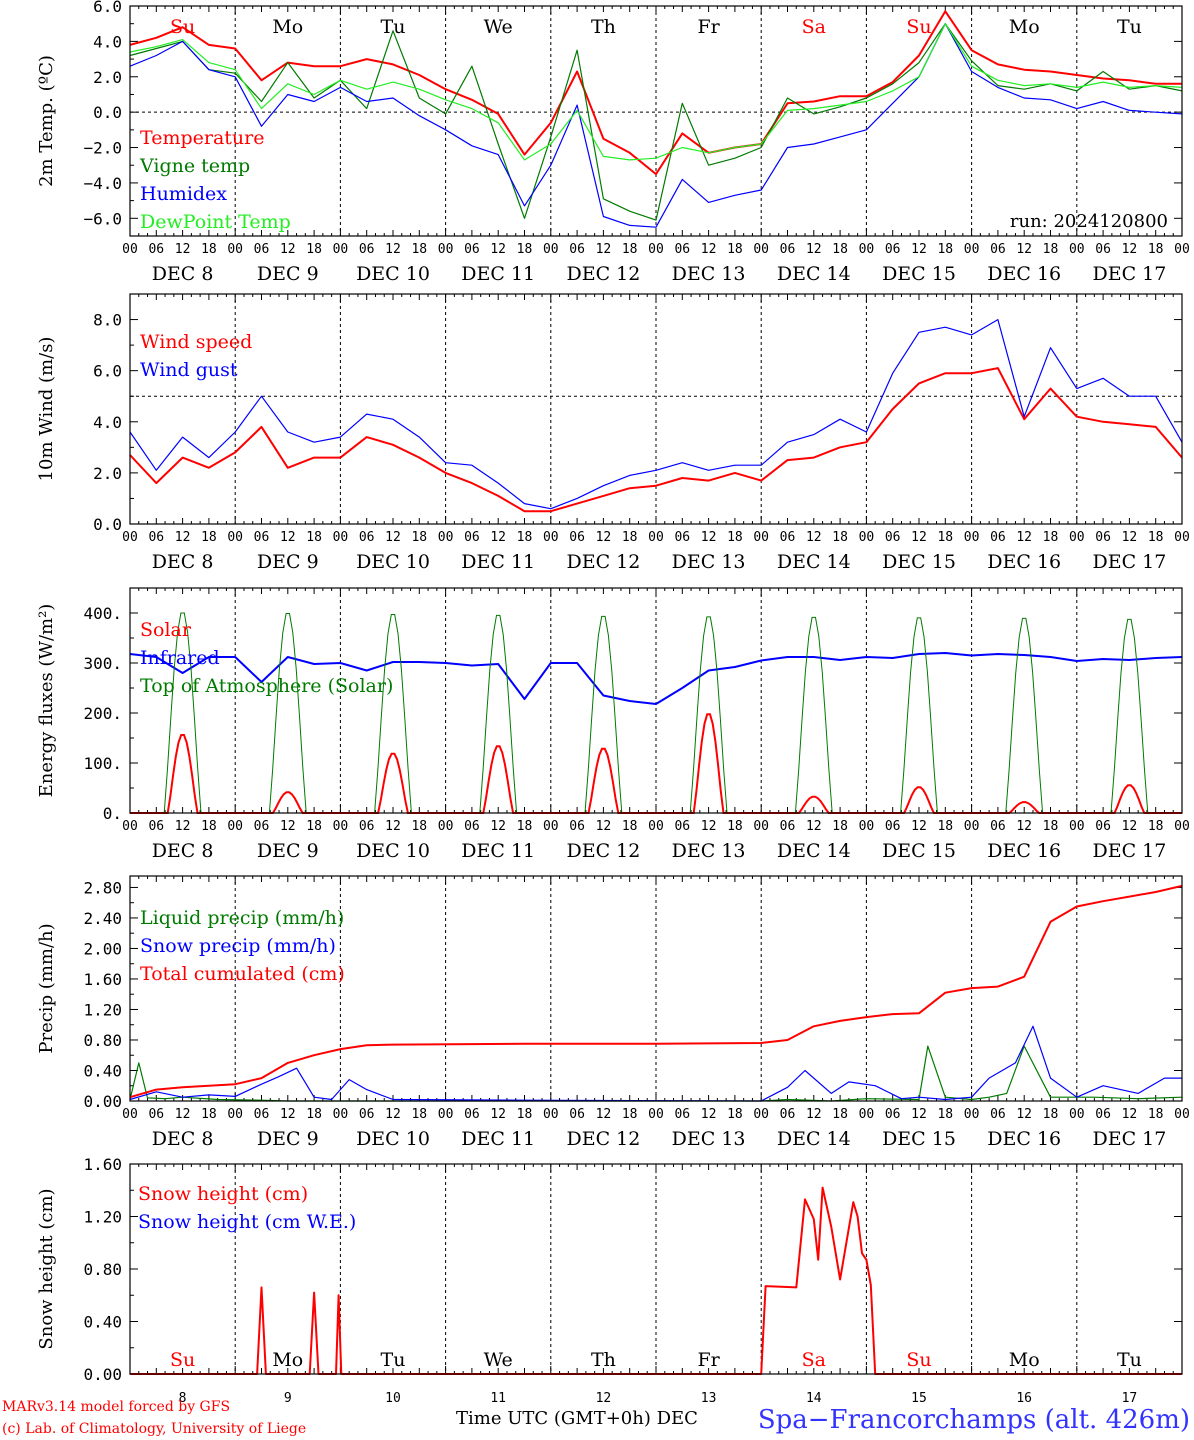 The image size is (1194, 1440). I want to click on legend-entry: Solar, so click(166, 630).